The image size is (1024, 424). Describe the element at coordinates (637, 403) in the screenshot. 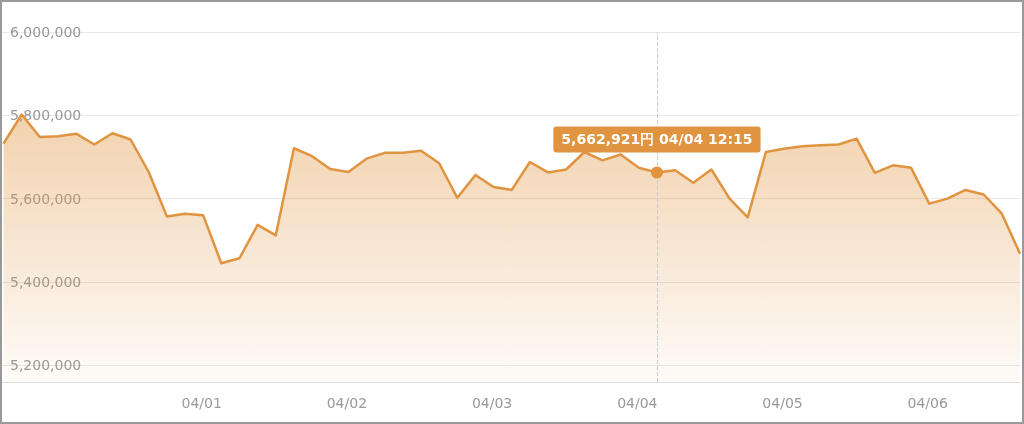

I see `x-tick-label: 04/04` at that location.